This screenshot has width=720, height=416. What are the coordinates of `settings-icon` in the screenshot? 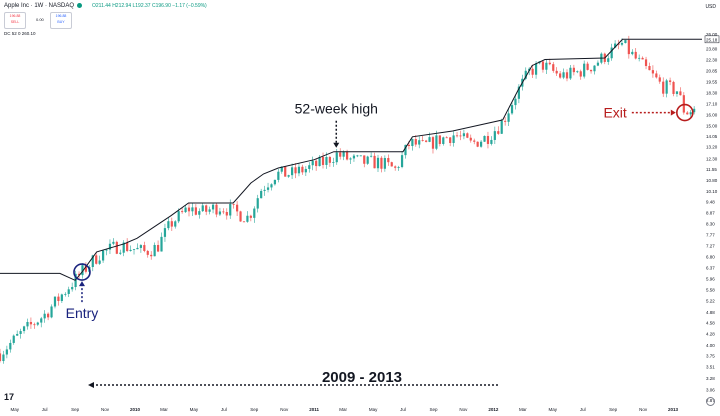 It's located at (710, 401).